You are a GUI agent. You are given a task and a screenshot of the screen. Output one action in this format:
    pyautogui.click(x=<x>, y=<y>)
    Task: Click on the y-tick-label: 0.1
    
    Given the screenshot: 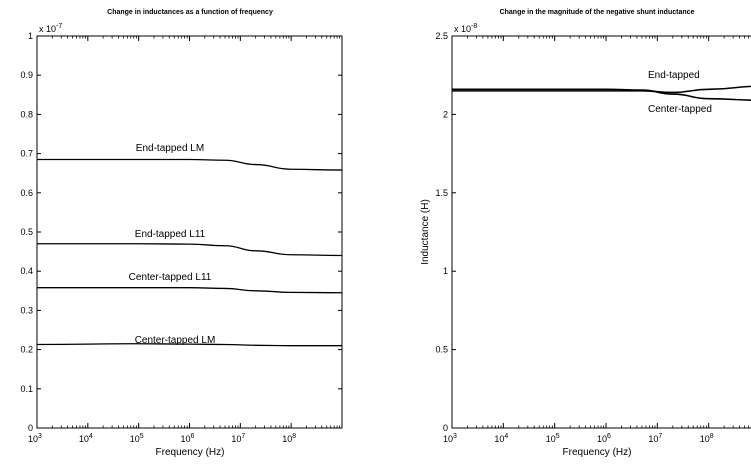 What is the action you would take?
    pyautogui.click(x=26, y=389)
    